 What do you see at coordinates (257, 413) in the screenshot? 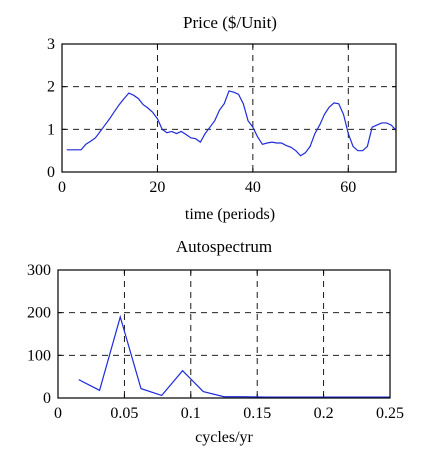
I see `x-tick-label: 0.15` at bounding box center [257, 413].